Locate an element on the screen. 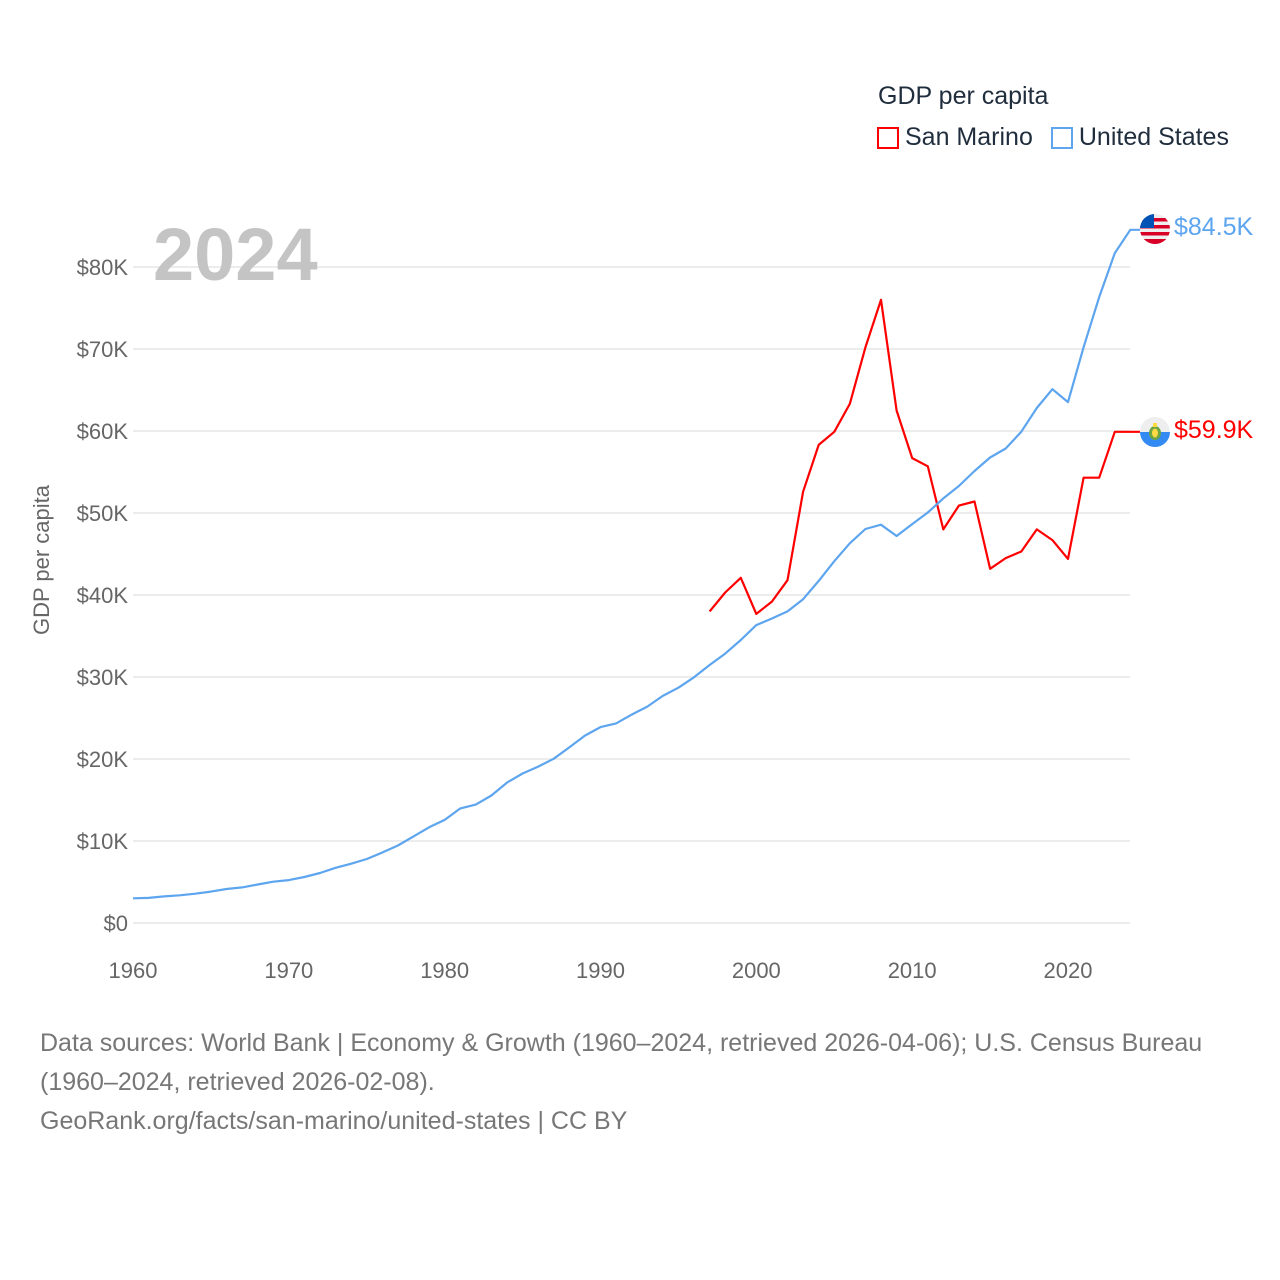 This screenshot has height=1280, width=1280. united-states-end-label: $84.5K is located at coordinates (1214, 227).